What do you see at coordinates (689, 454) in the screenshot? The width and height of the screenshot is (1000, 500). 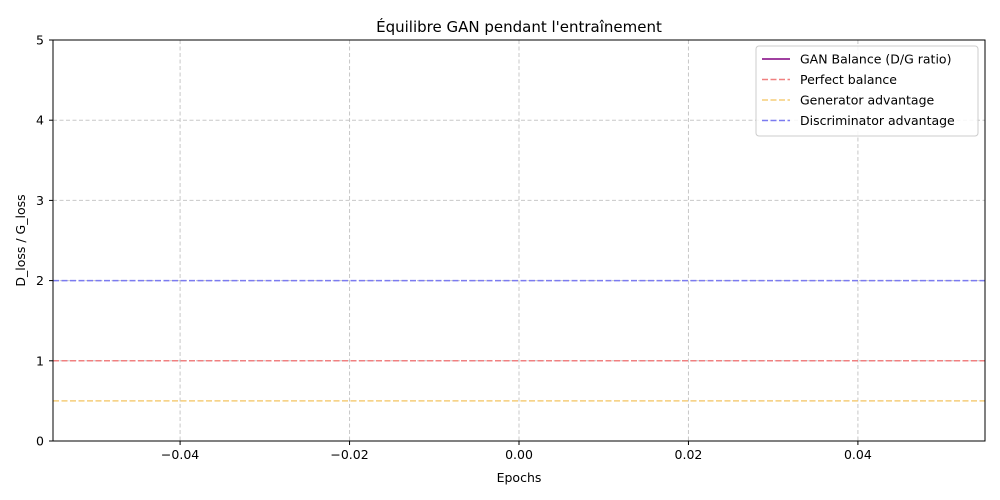 I see `x-tick-label: 0.02` at bounding box center [689, 454].